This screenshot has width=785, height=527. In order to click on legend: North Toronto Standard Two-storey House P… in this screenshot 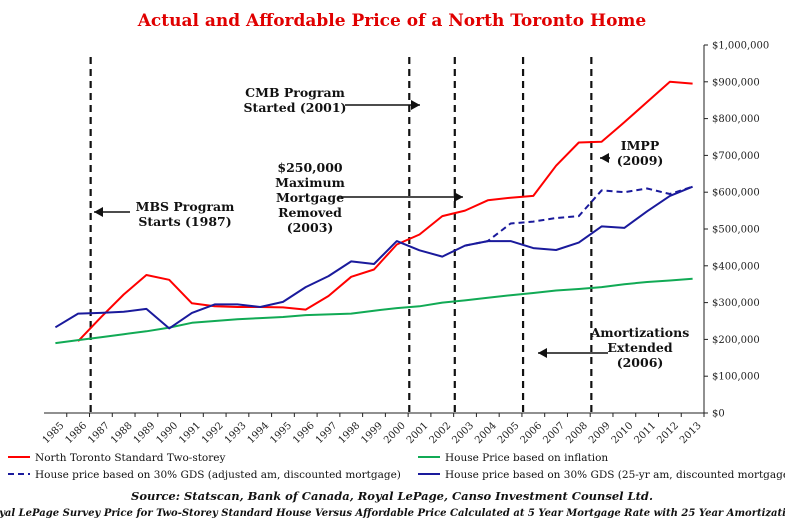, I will do `click(396, 466)`.